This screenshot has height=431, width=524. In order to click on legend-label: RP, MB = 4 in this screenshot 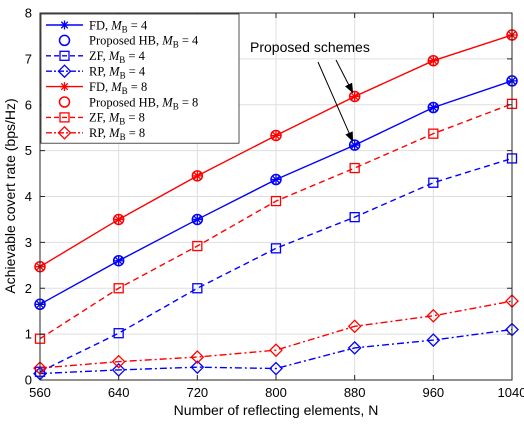, I will do `click(117, 73)`.